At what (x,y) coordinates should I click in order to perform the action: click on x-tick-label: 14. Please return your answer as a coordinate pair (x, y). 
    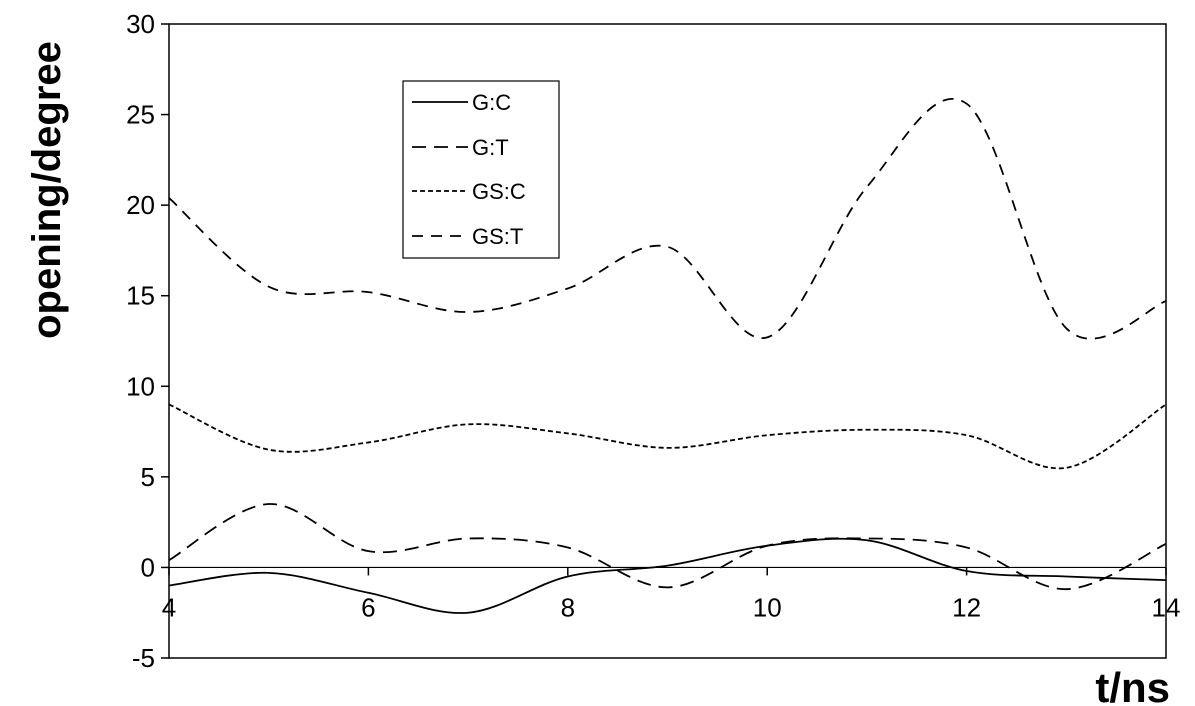
    Looking at the image, I should click on (1166, 607).